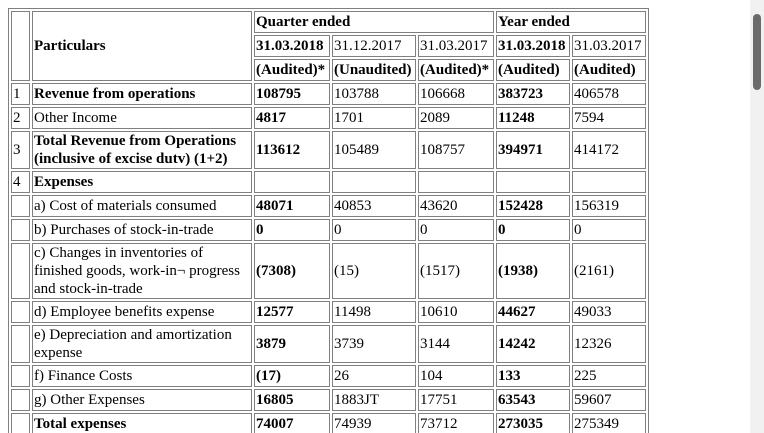 This screenshot has width=764, height=433. Describe the element at coordinates (374, 118) in the screenshot. I see `value-cell: 1701` at that location.